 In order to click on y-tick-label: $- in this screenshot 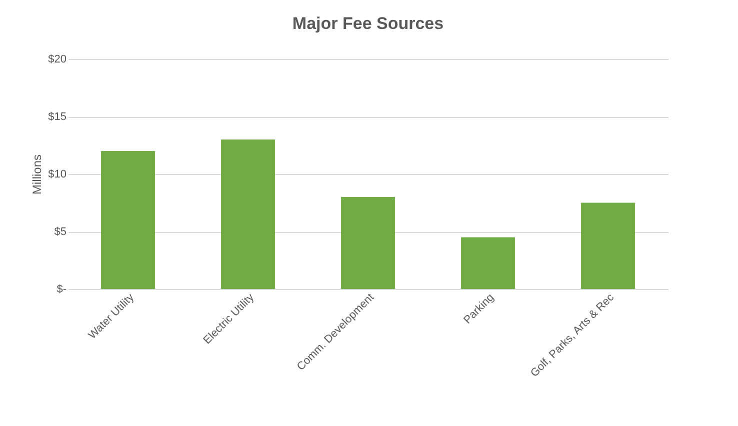, I will do `click(61, 290)`.